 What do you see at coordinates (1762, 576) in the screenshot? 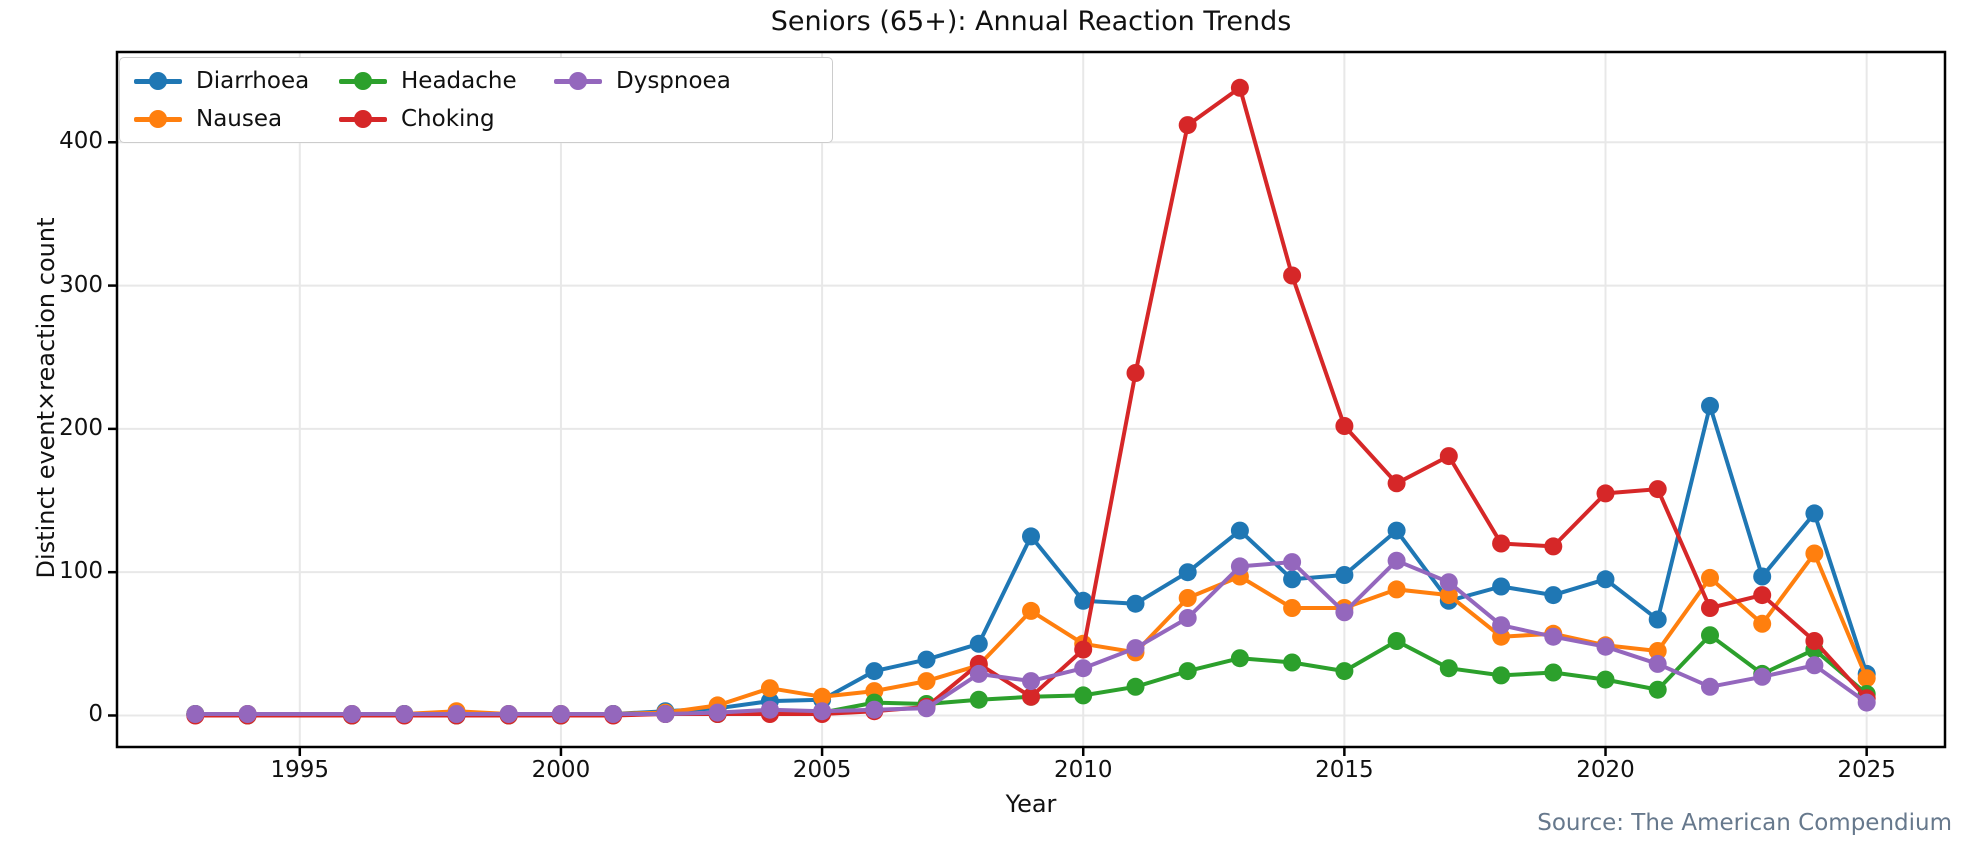
I see `marker-diarrhoea-2023` at bounding box center [1762, 576].